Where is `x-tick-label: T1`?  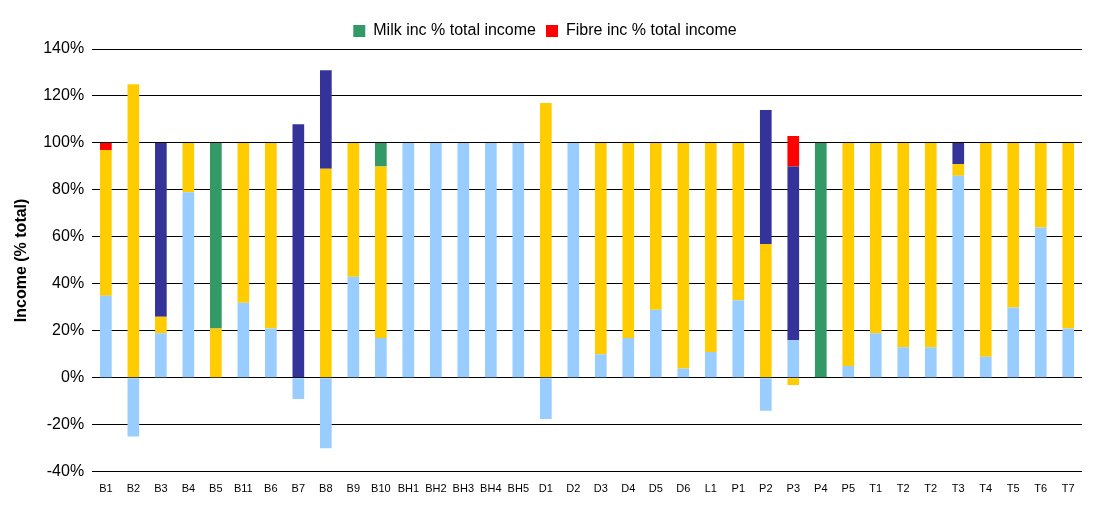
x-tick-label: T1 is located at coordinates (876, 488).